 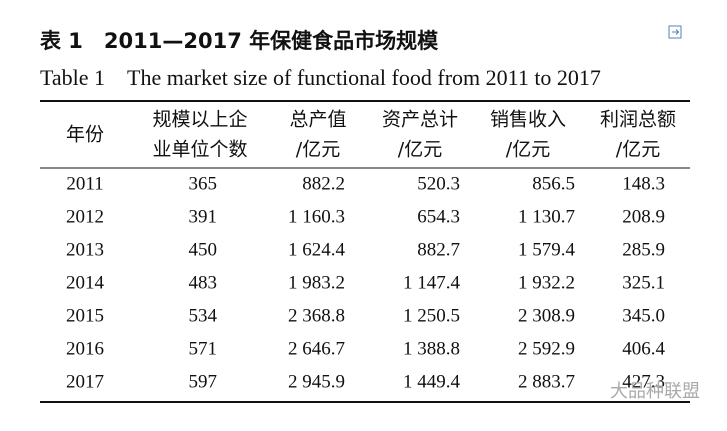 I want to click on cell: 483, so click(x=203, y=282).